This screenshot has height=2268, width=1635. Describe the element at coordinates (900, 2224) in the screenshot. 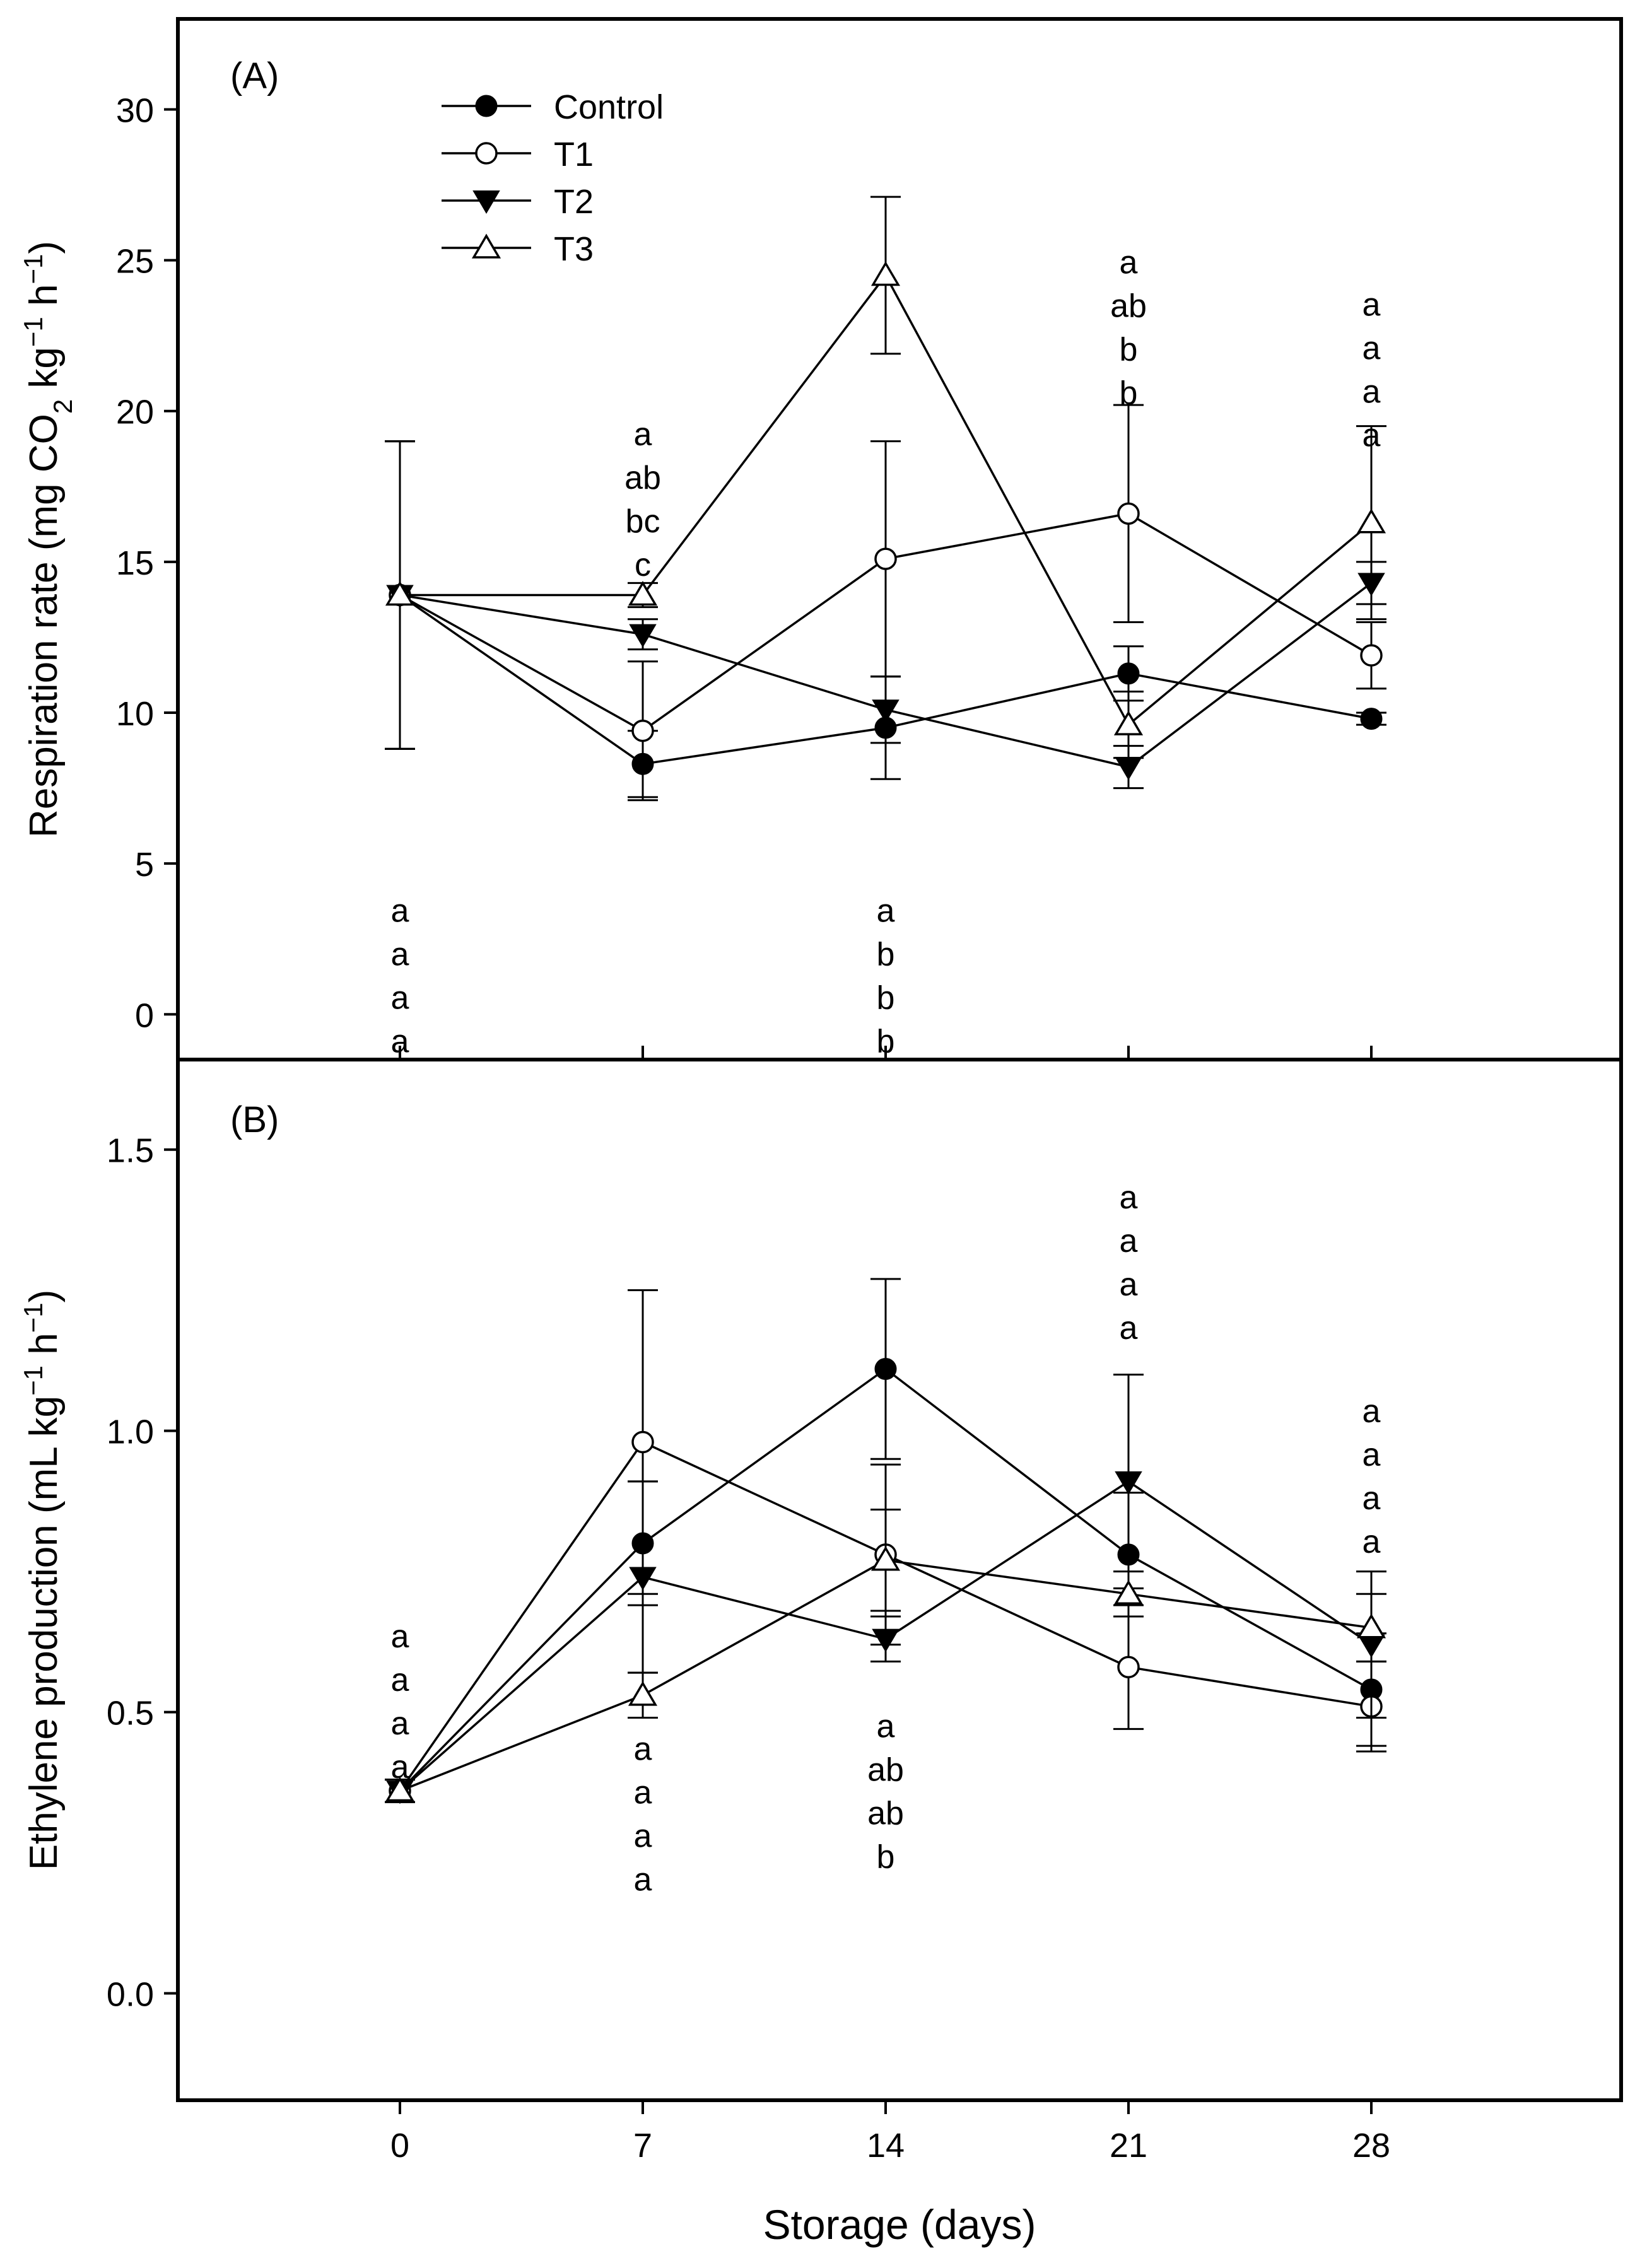

I see `x-axis-label: Storage (days)` at that location.